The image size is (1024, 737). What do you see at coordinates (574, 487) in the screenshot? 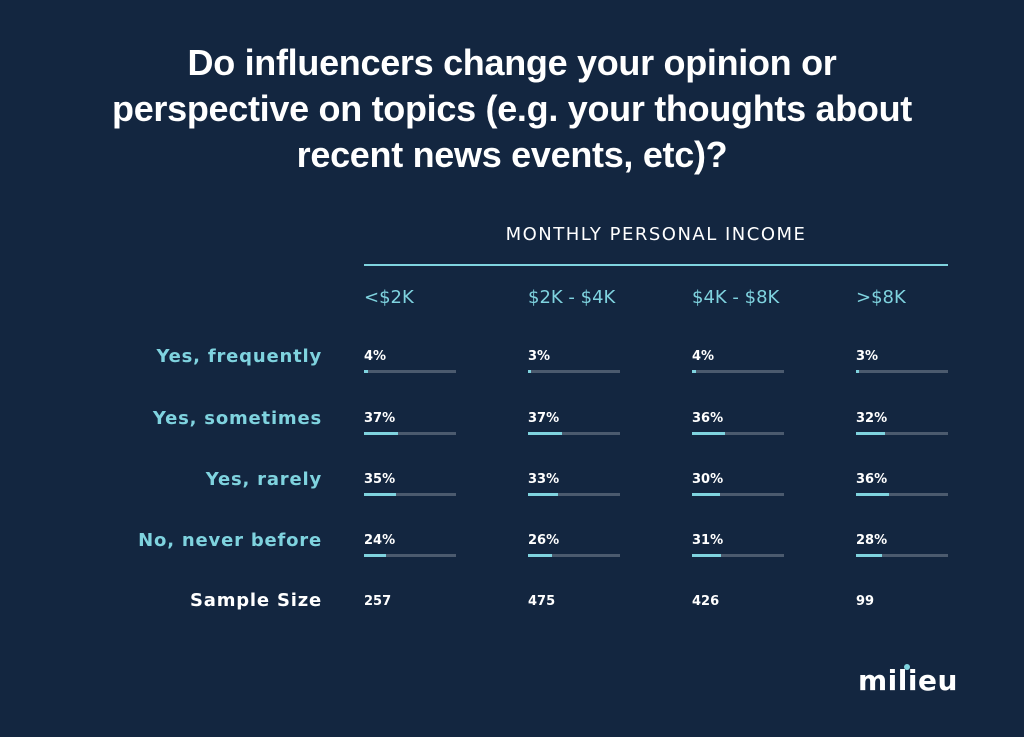
I see `data-cell: 33%` at bounding box center [574, 487].